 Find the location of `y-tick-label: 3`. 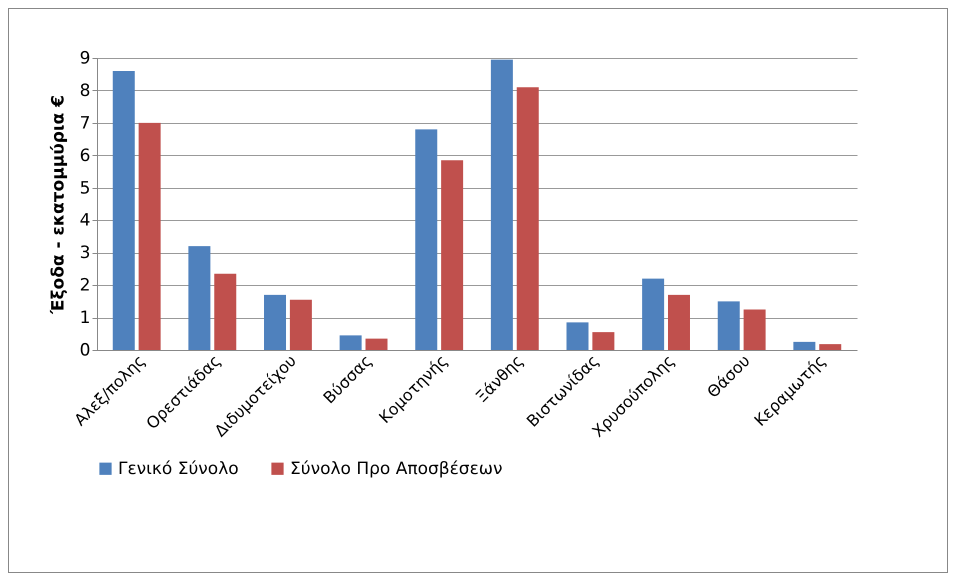

y-tick-label: 3 is located at coordinates (85, 253).